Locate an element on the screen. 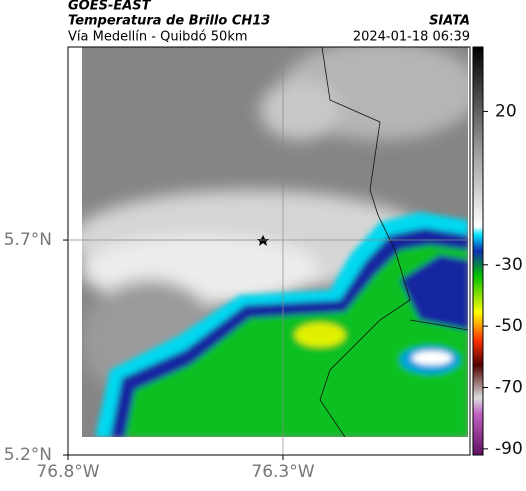 This screenshot has height=491, width=526. colorbar-tick-label: -50 is located at coordinates (509, 326).